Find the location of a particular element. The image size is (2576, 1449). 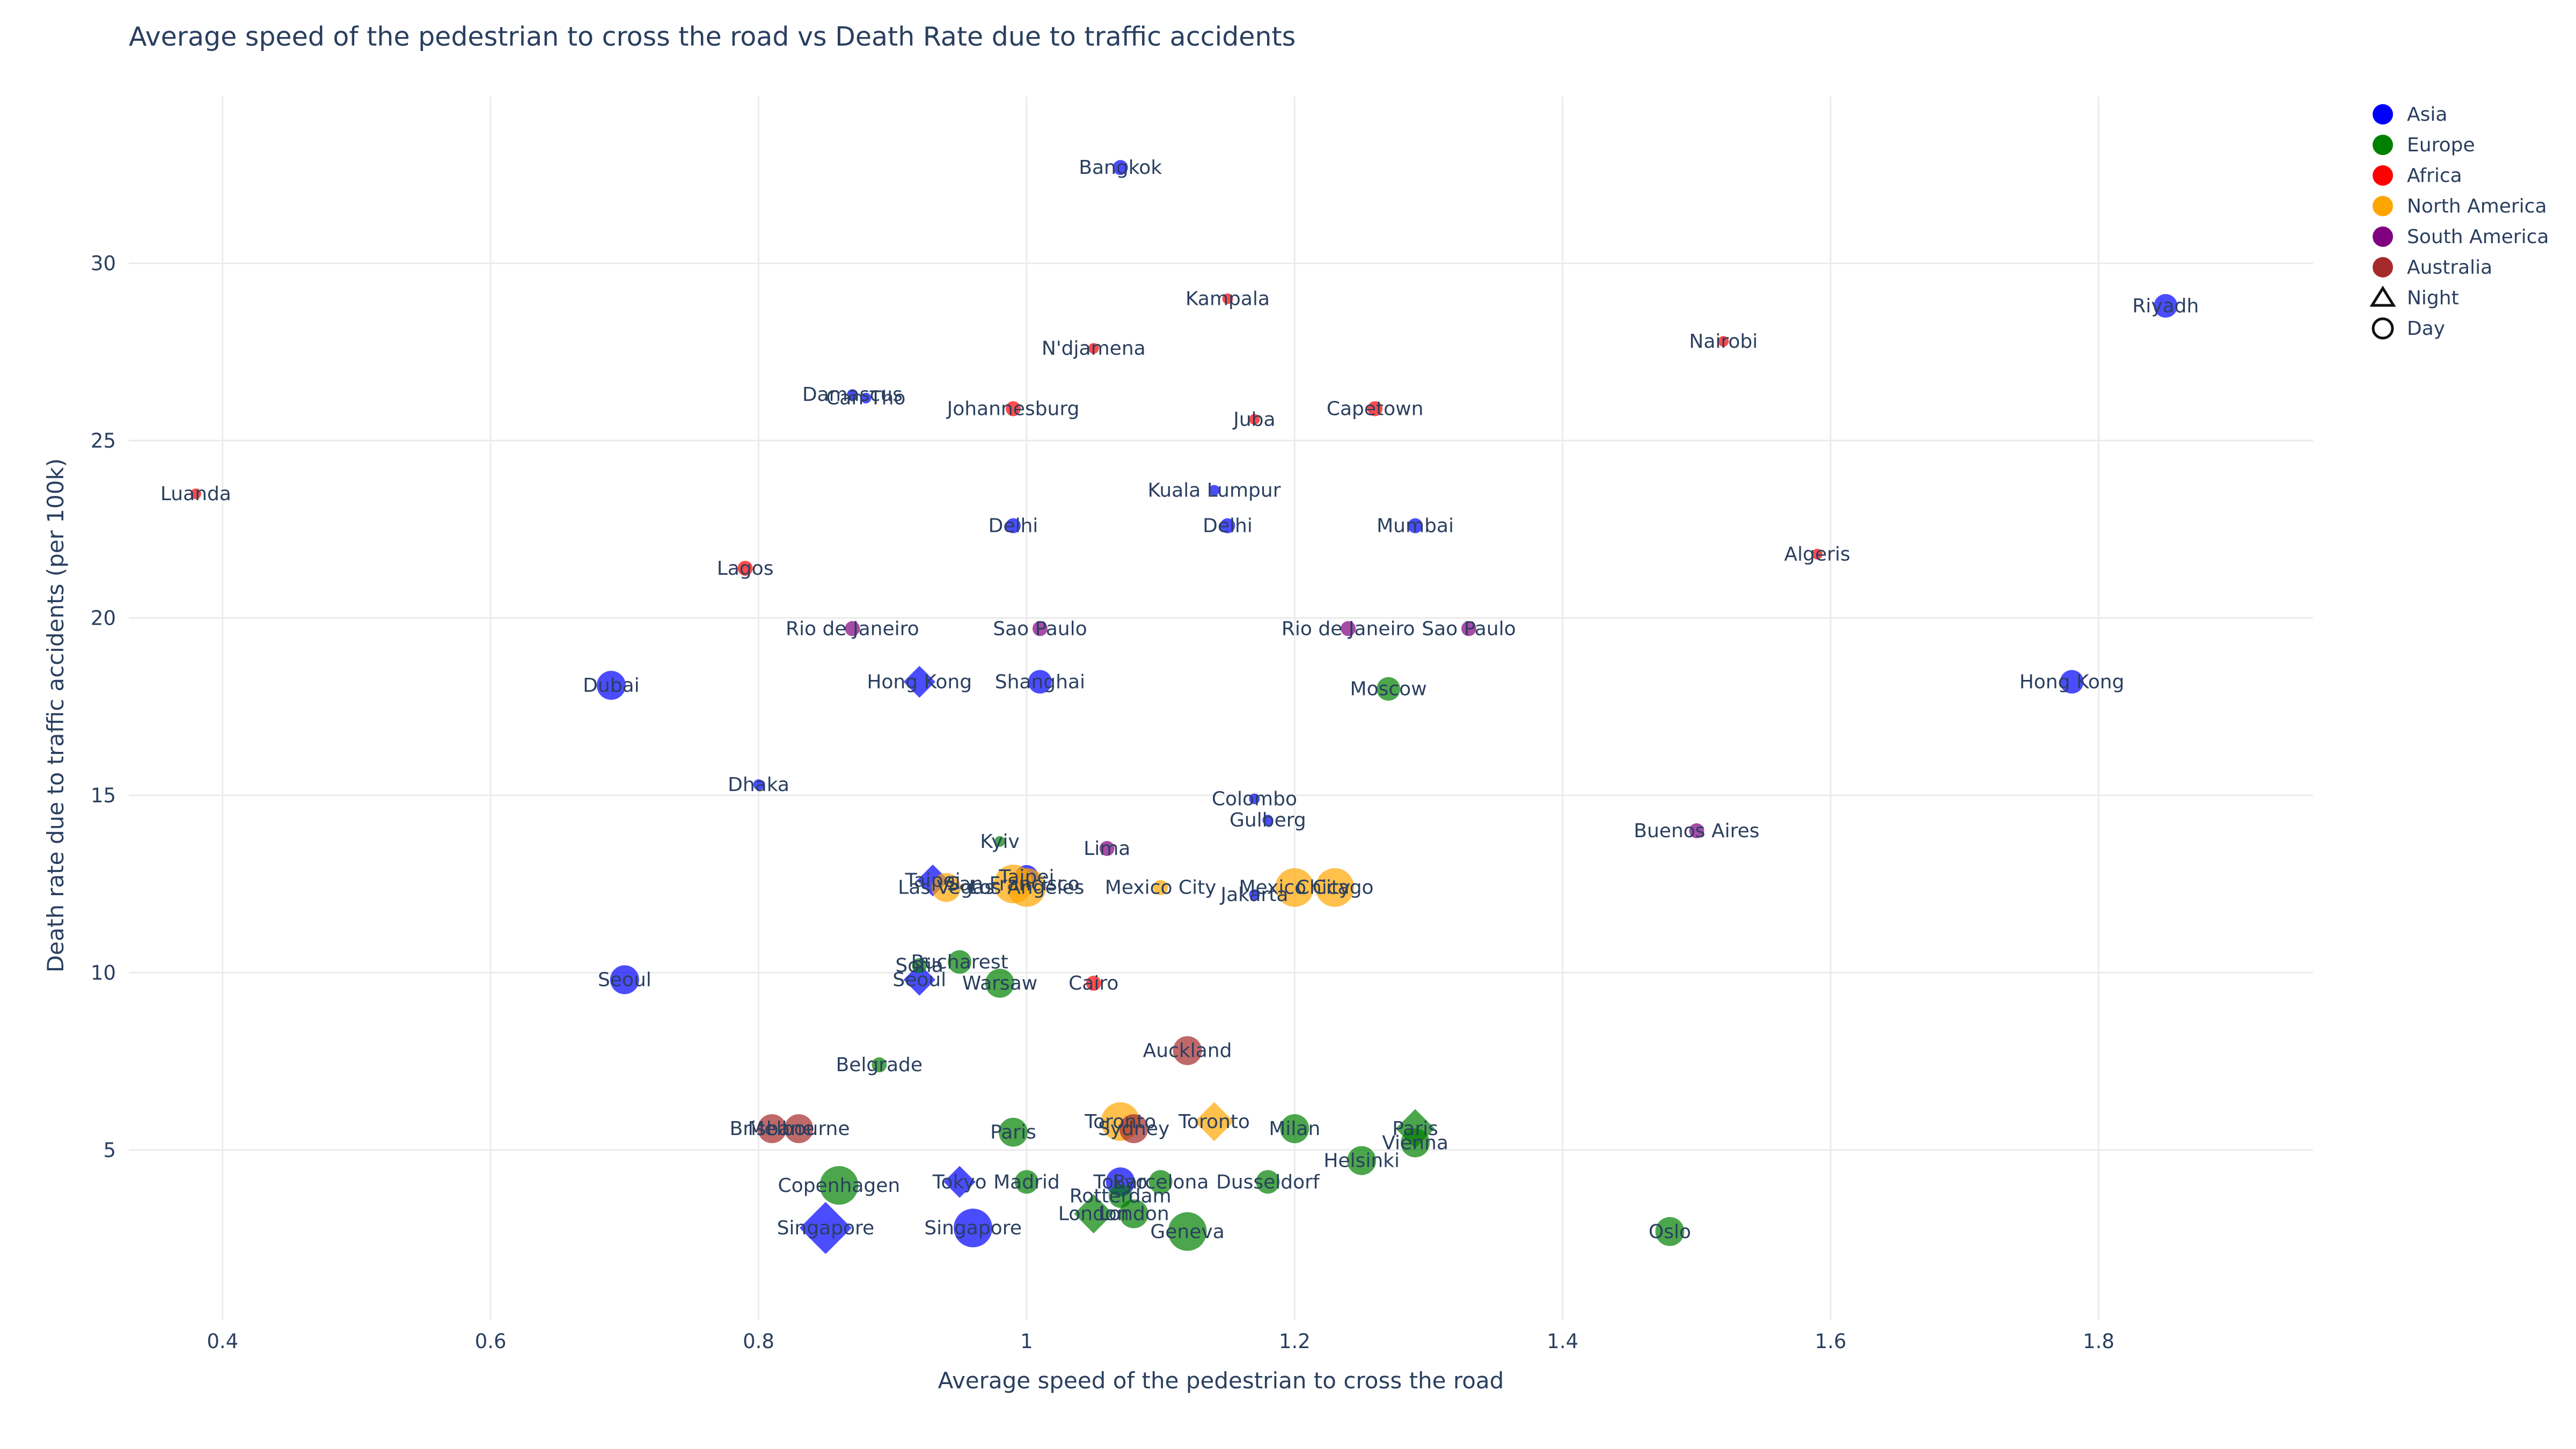

legend-item: South America is located at coordinates (2461, 237).